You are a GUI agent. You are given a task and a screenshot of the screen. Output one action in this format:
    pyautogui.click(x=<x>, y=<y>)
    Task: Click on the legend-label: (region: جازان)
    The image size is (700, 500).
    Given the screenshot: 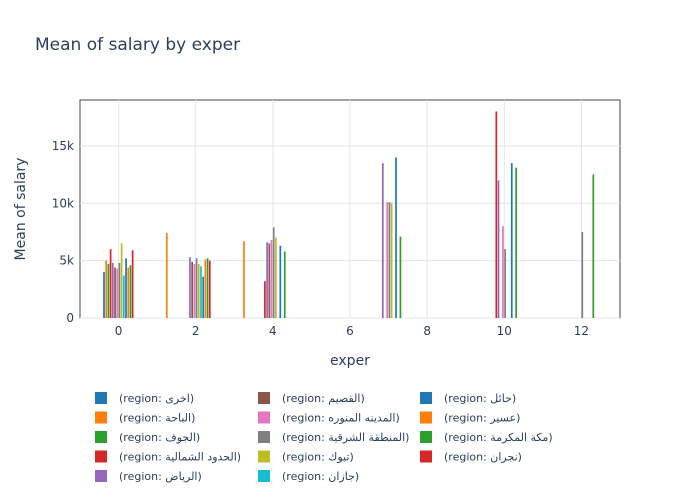 What is the action you would take?
    pyautogui.click(x=320, y=476)
    